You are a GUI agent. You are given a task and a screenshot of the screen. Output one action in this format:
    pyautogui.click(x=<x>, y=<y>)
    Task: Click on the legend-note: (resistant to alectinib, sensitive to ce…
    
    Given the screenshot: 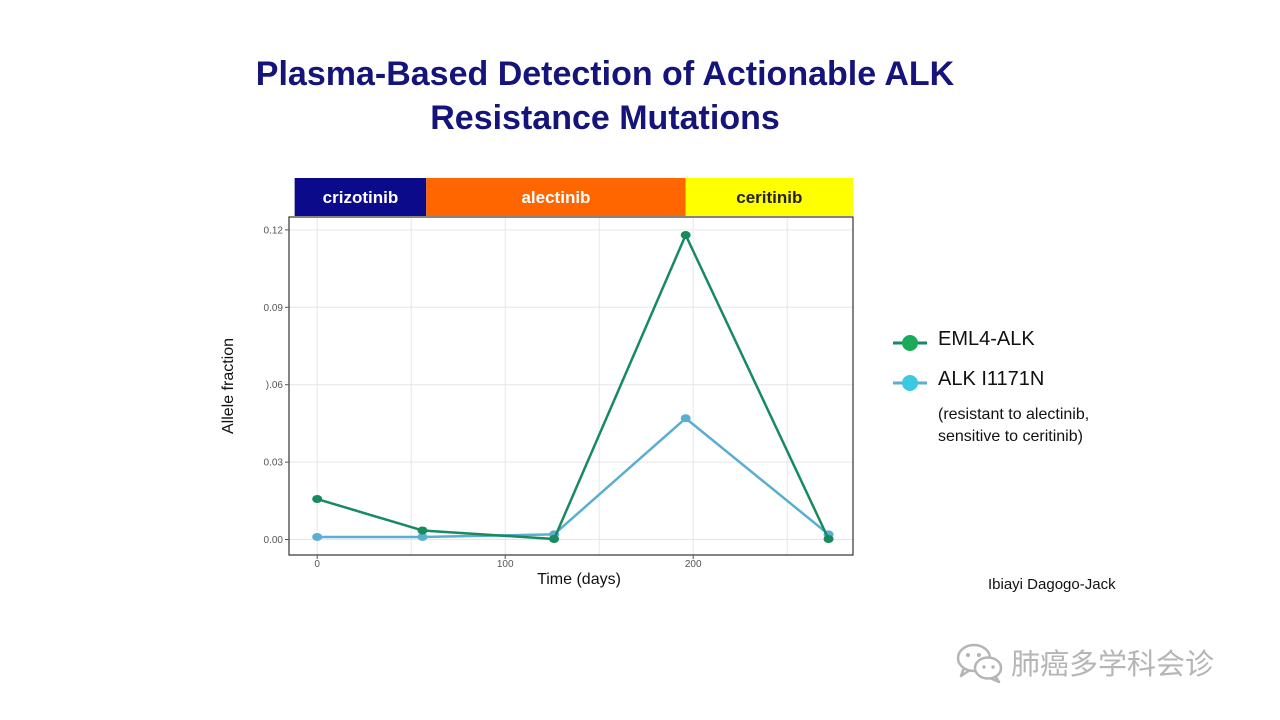 What is the action you would take?
    pyautogui.click(x=1013, y=426)
    